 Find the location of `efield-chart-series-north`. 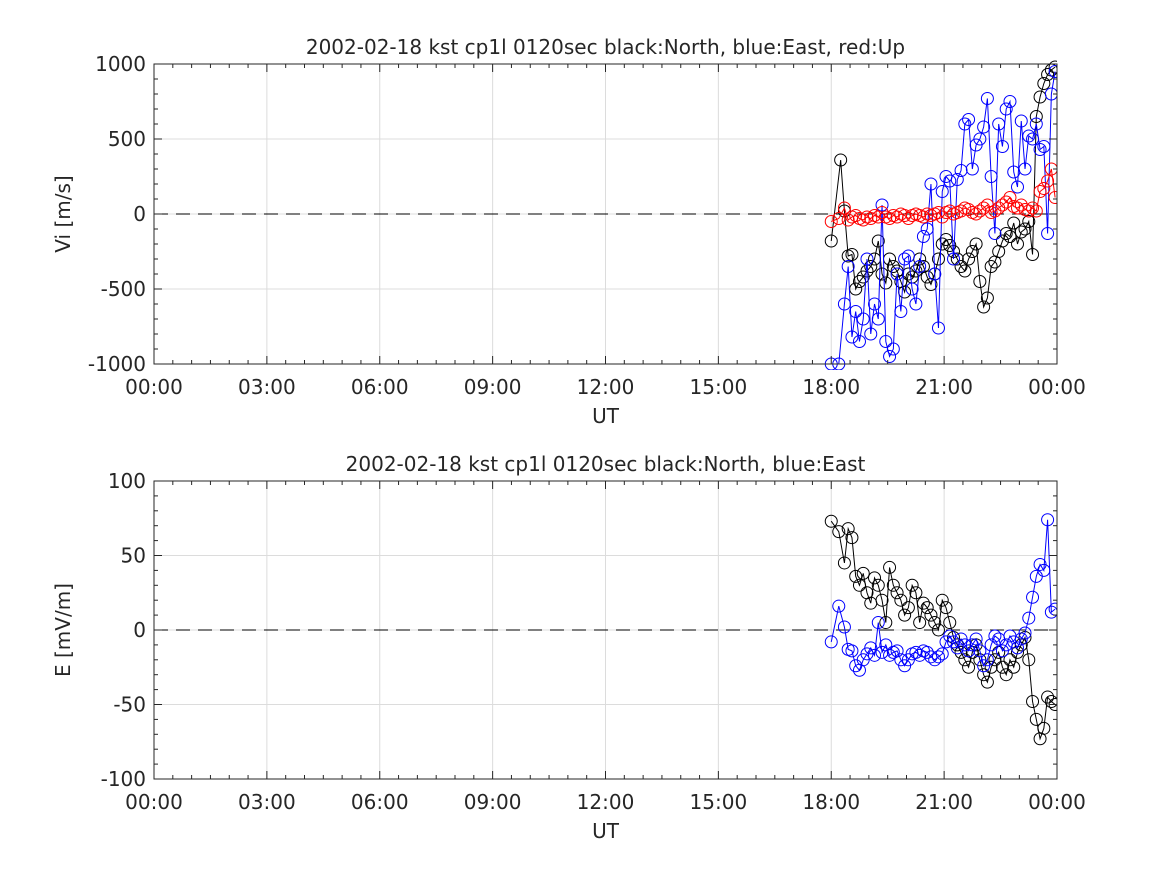

efield-chart-series-north is located at coordinates (940, 630).